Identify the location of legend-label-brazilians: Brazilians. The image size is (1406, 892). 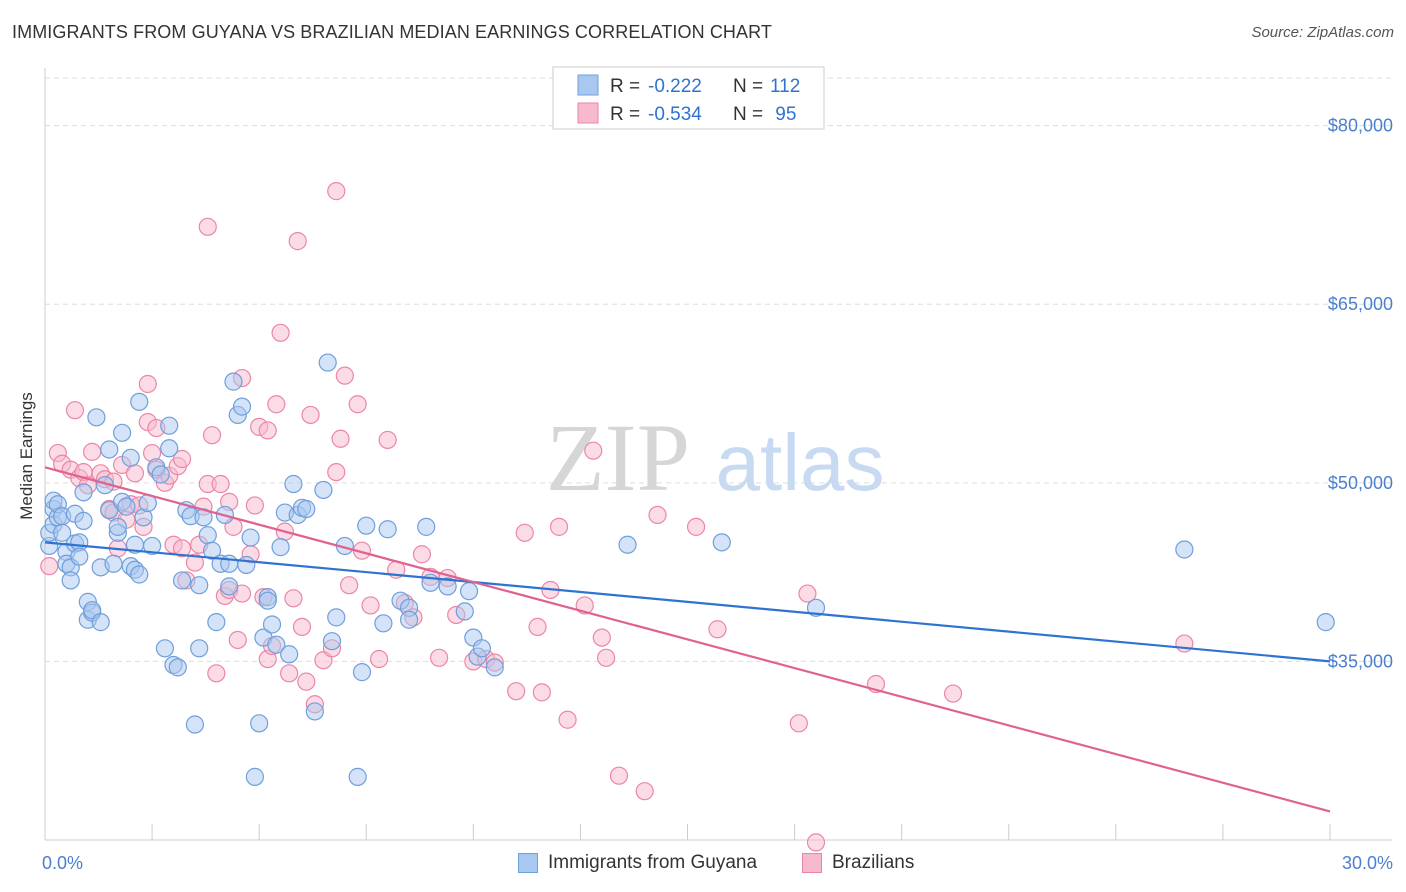
(873, 862).